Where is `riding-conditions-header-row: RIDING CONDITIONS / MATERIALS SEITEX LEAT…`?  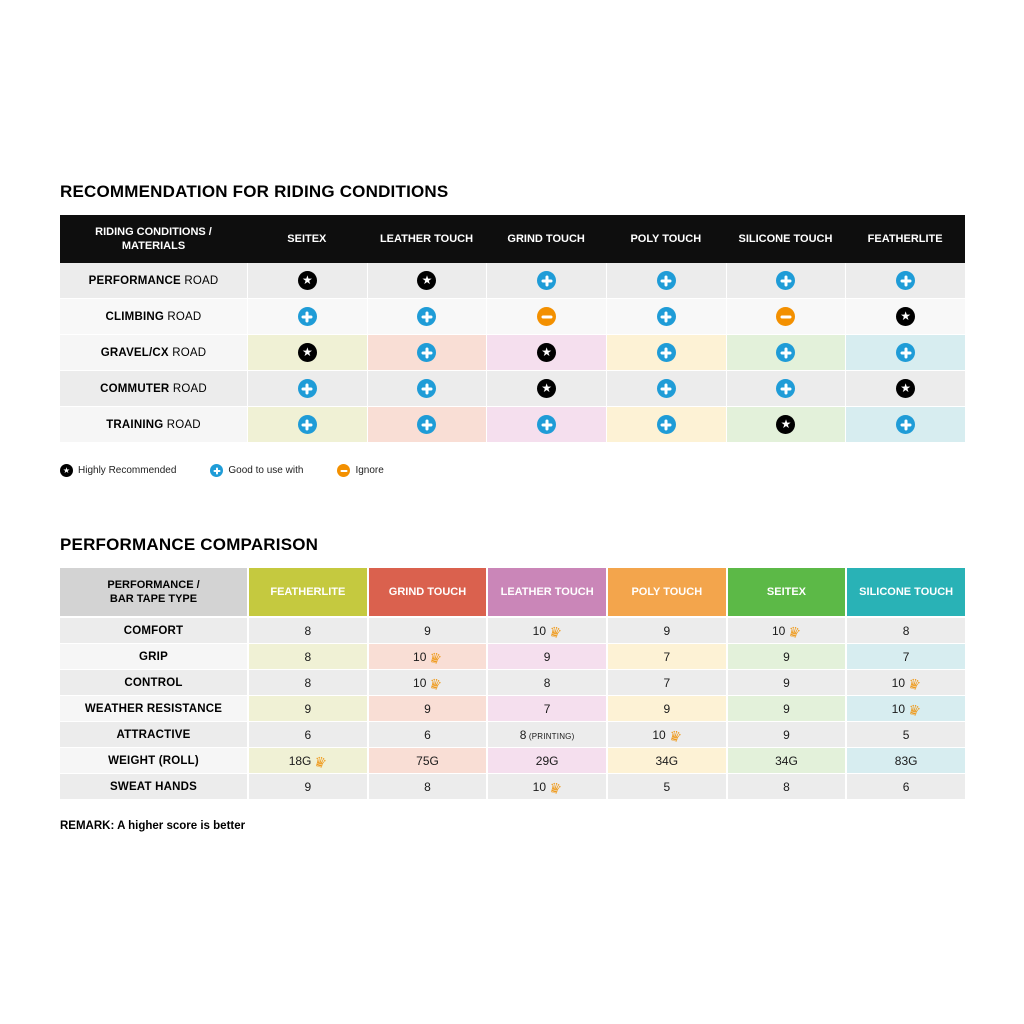
riding-conditions-header-row: RIDING CONDITIONS / MATERIALS SEITEX LEAT… is located at coordinates (512, 239).